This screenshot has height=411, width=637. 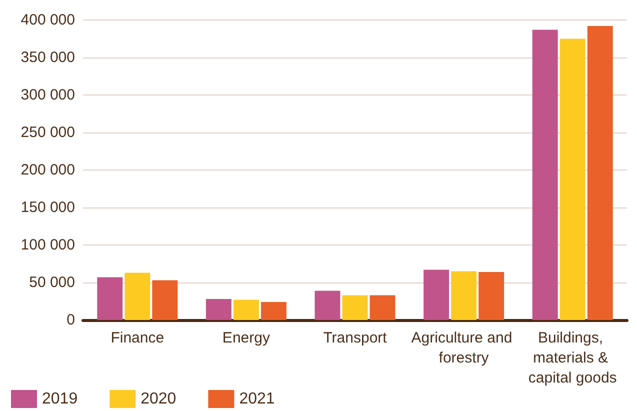 I want to click on y-tick-label: 400 000, so click(x=47, y=20).